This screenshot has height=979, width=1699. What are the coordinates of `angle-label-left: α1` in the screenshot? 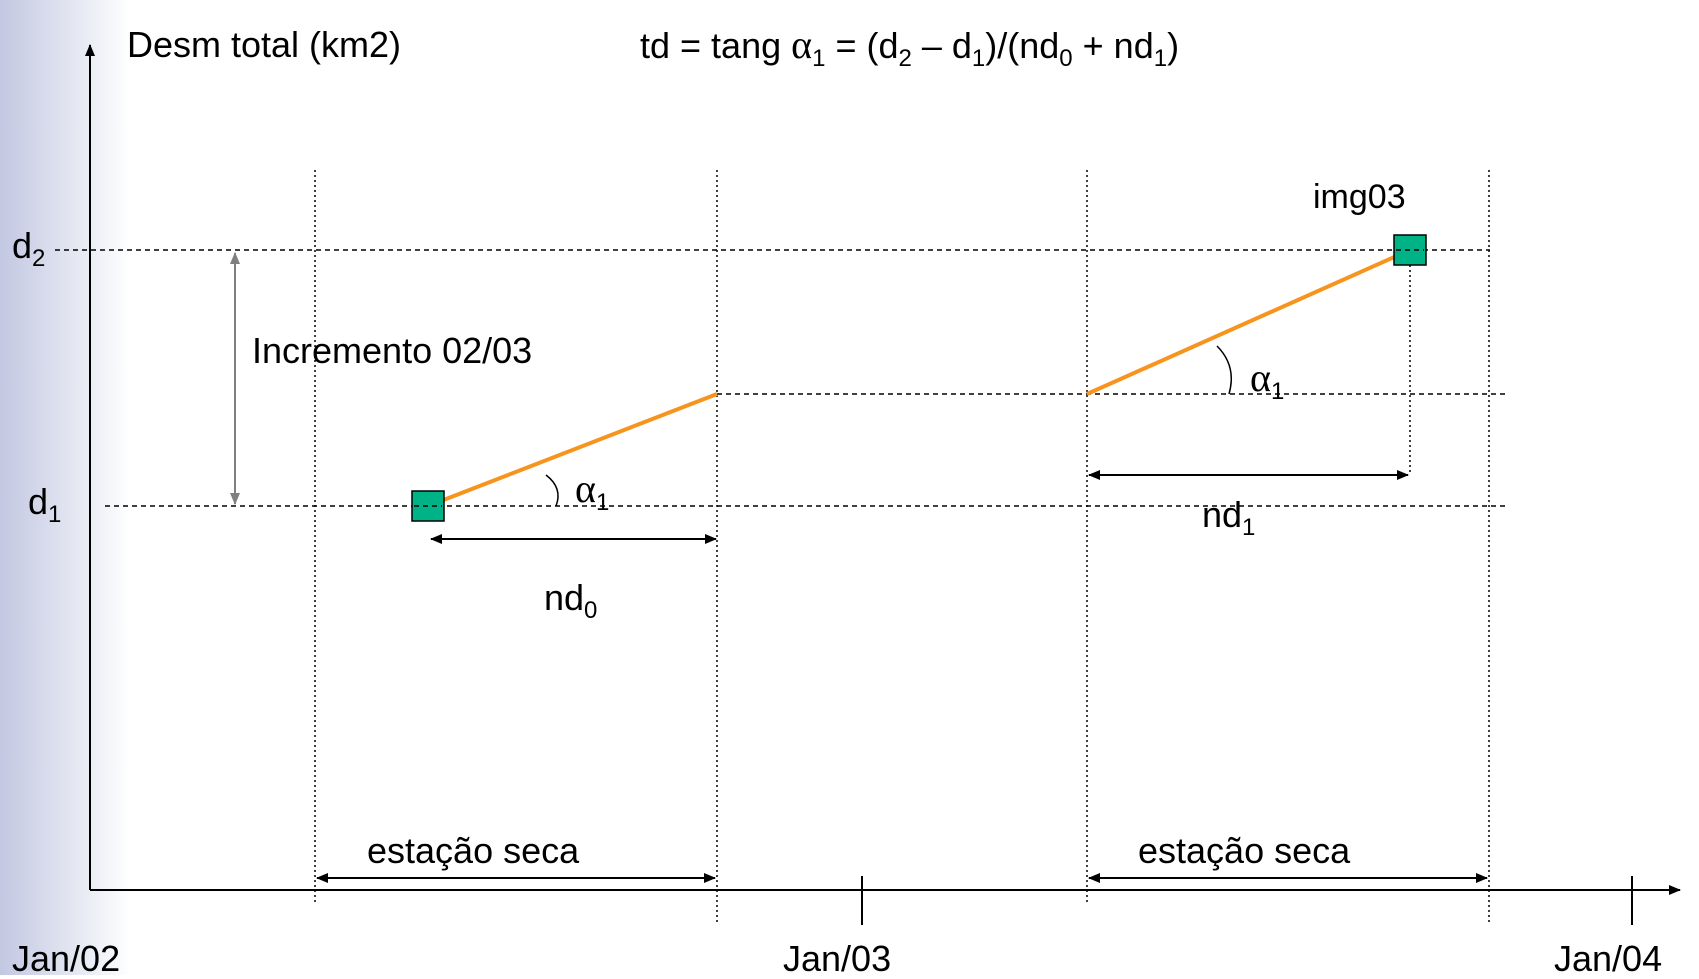 It's located at (592, 490).